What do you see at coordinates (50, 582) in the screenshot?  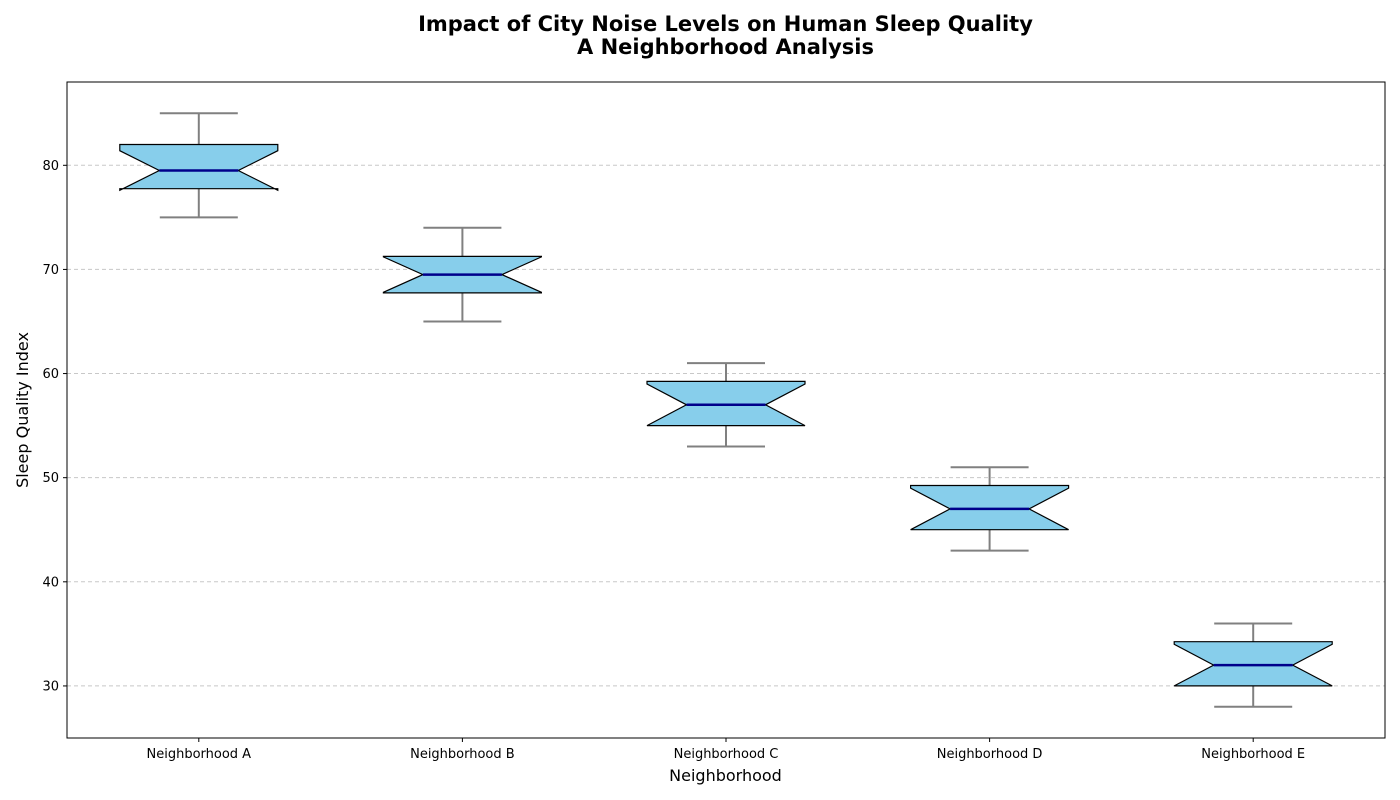 I see `y-tick-label: 40` at bounding box center [50, 582].